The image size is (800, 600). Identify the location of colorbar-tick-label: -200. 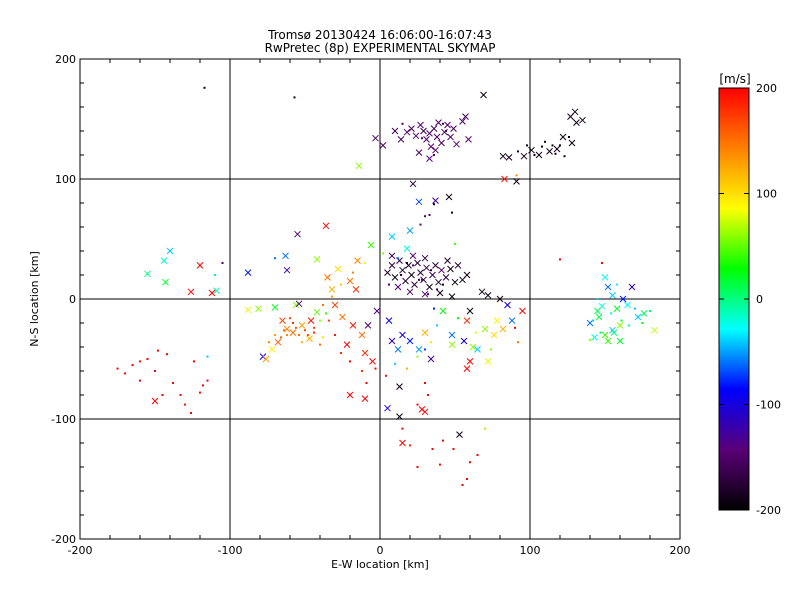
(768, 510).